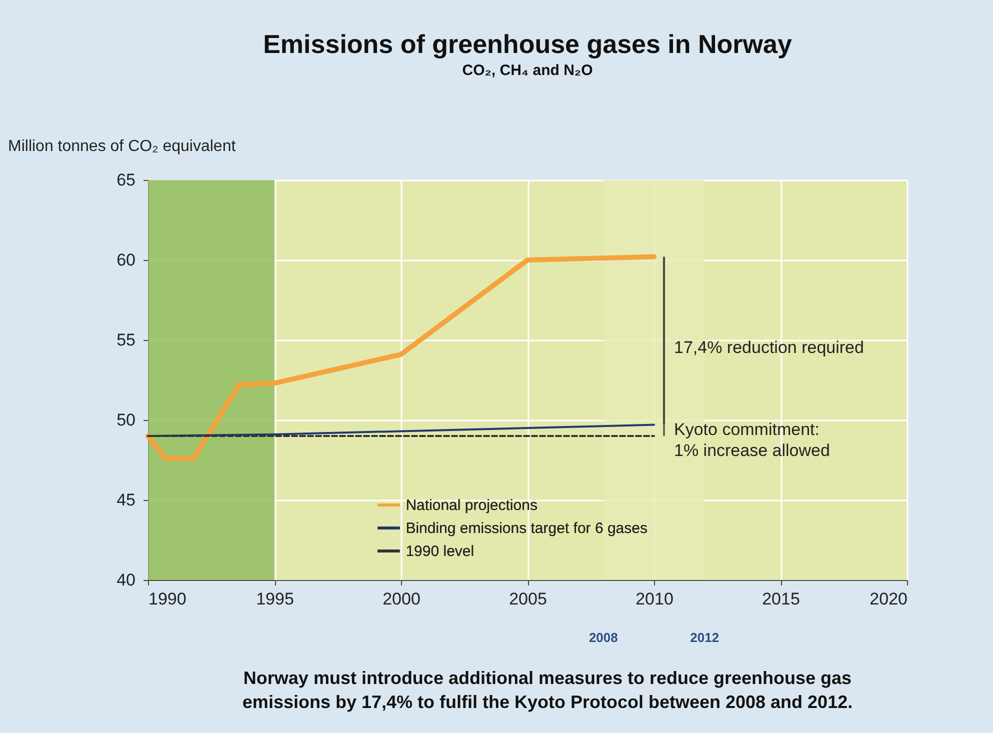 The height and width of the screenshot is (733, 993). Describe the element at coordinates (705, 637) in the screenshot. I see `text: 2012` at that location.